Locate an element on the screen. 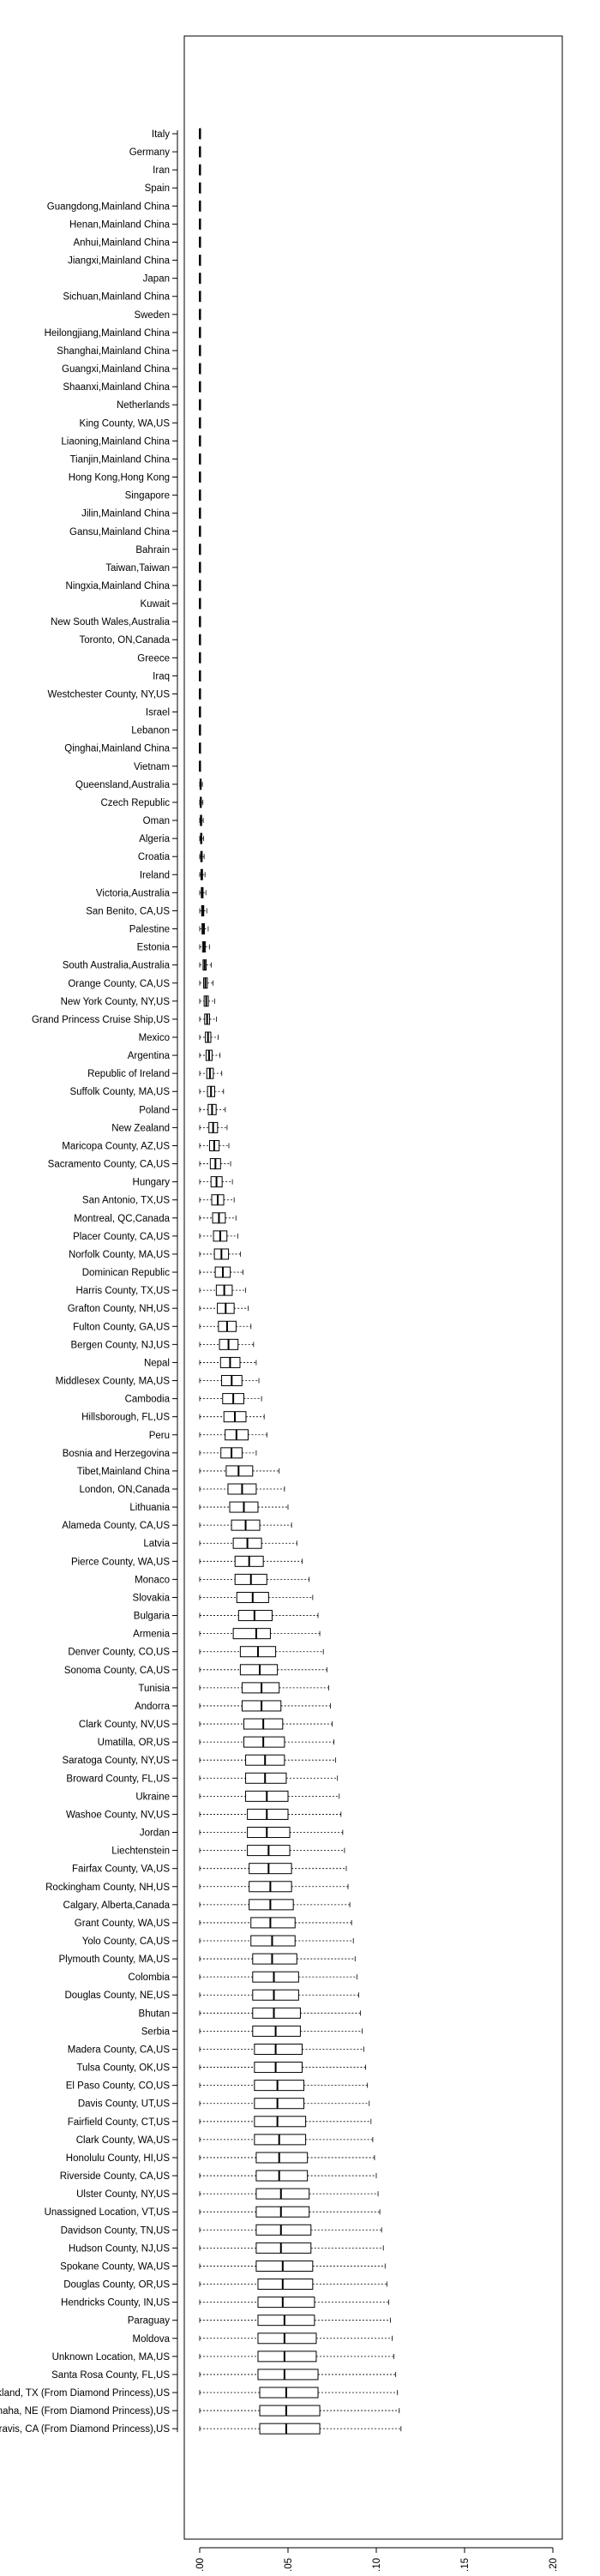 This screenshot has height=2576, width=600. y-tick-label: Singapore is located at coordinates (147, 496).